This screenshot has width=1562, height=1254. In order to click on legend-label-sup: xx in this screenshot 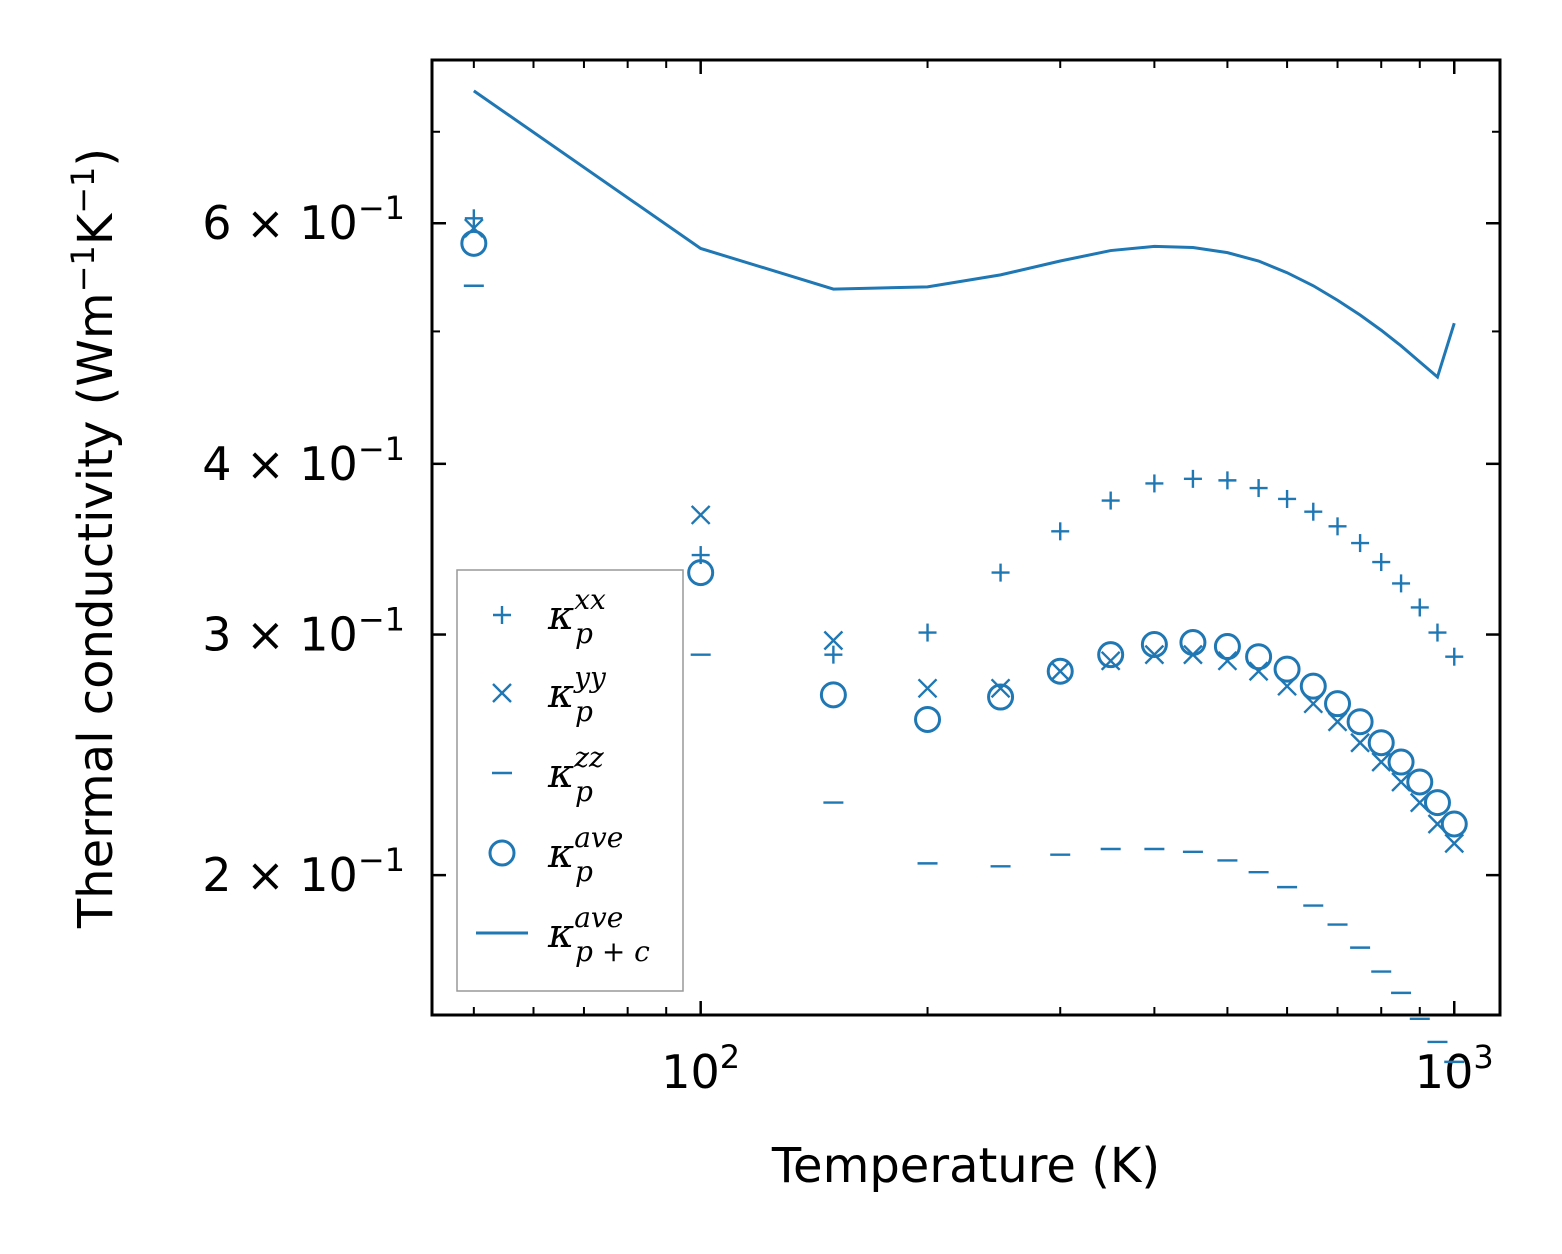, I will do `click(590, 599)`.